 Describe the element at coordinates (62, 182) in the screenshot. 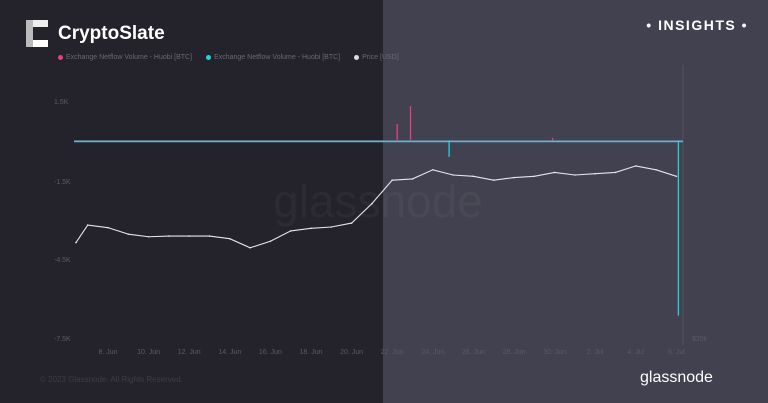

I see `y-tick: -1.5K` at that location.